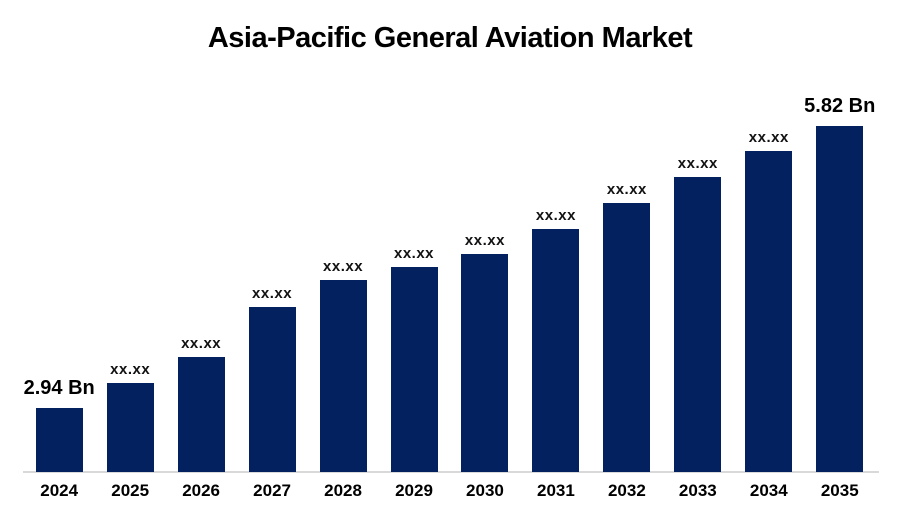  What do you see at coordinates (59, 490) in the screenshot?
I see `x-tick-label-2024: 2024` at bounding box center [59, 490].